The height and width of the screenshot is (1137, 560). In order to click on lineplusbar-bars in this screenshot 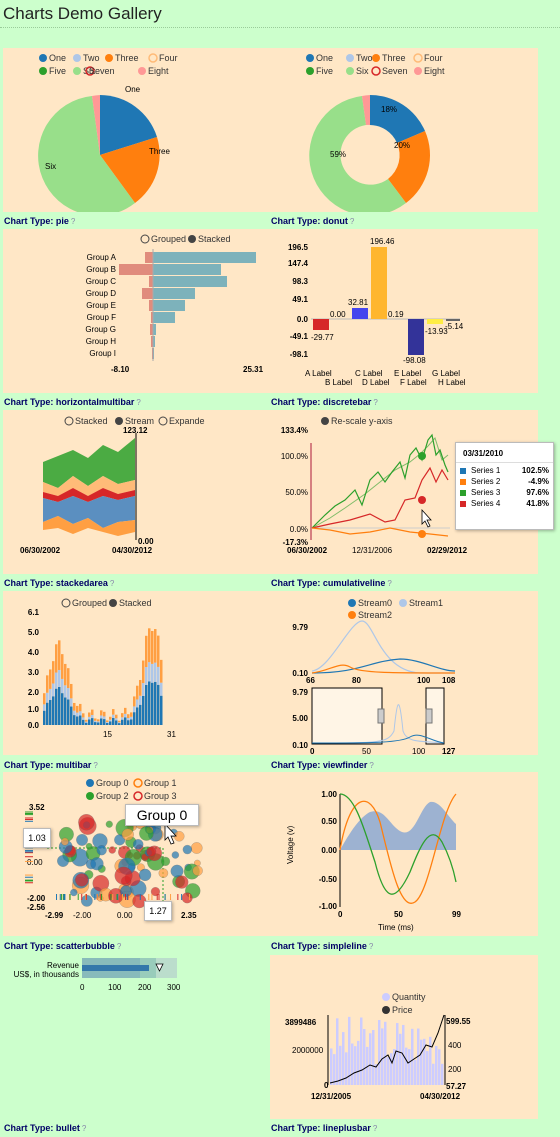, I will do `click(387, 1050)`.